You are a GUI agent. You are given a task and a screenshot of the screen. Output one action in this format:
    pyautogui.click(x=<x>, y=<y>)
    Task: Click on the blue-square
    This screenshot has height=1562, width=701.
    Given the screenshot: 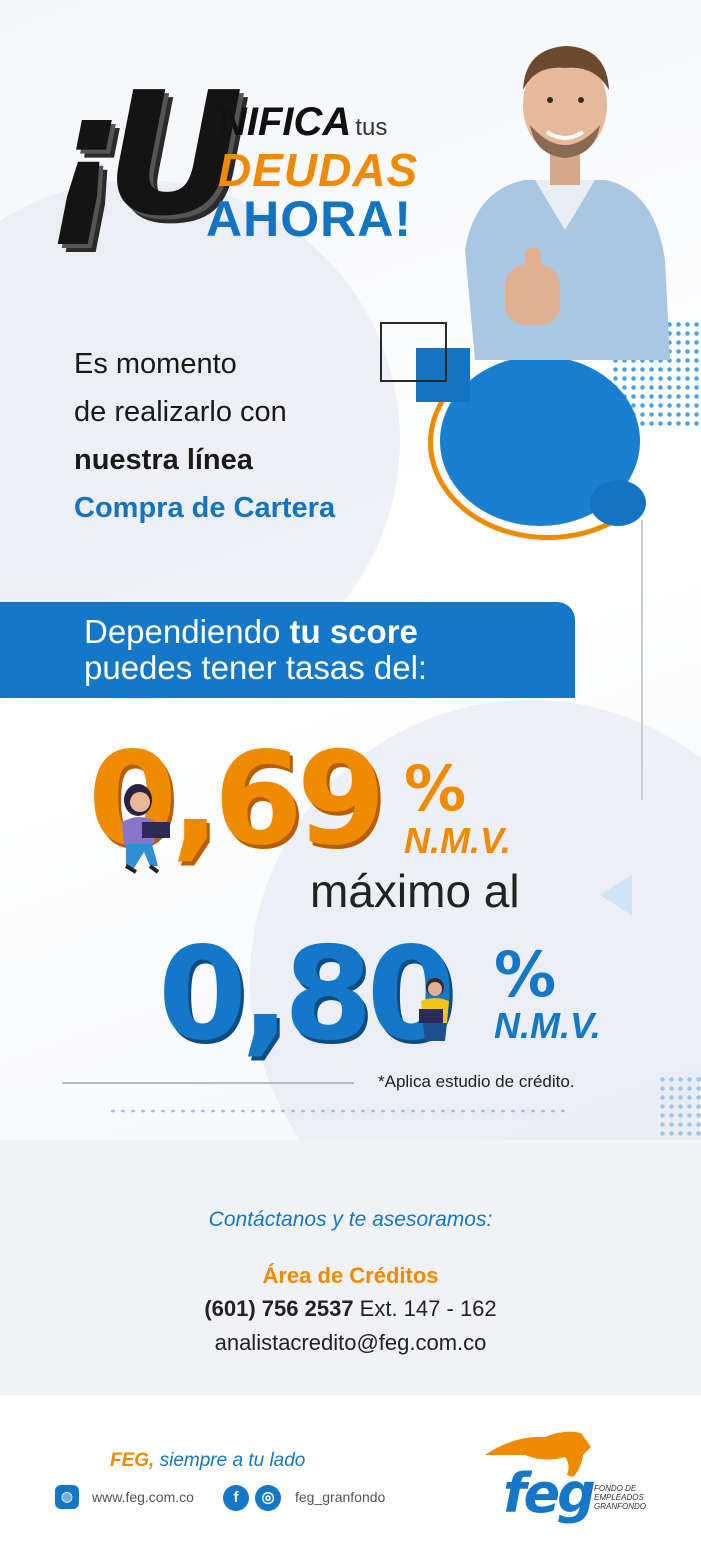 What is the action you would take?
    pyautogui.click(x=443, y=375)
    